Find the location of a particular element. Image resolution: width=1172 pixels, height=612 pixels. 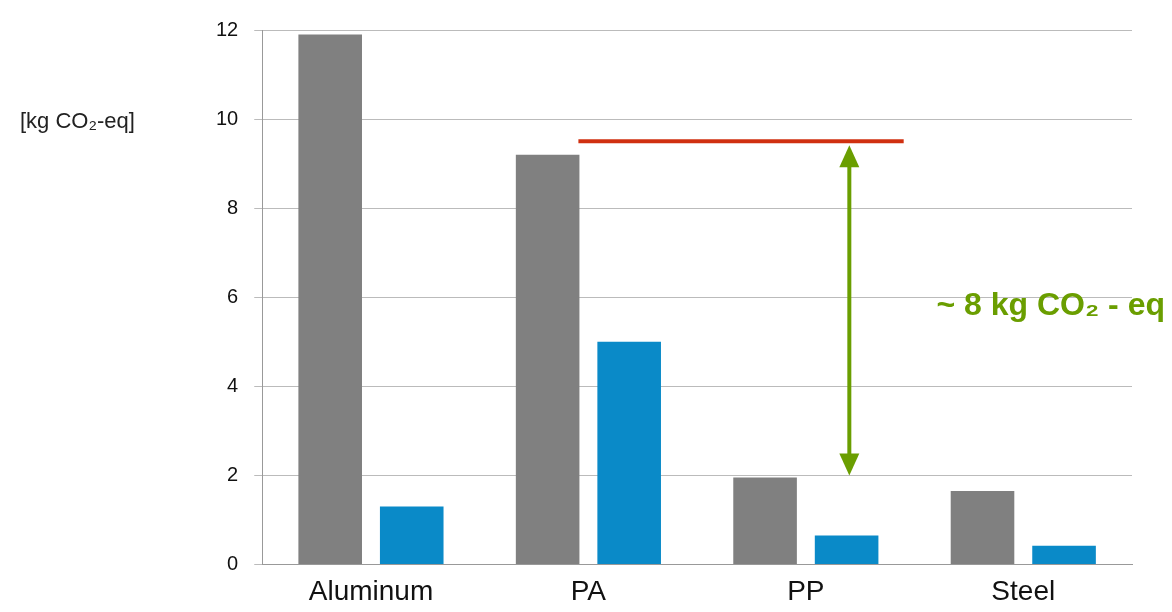

y-tick-label: 4 is located at coordinates (233, 384).